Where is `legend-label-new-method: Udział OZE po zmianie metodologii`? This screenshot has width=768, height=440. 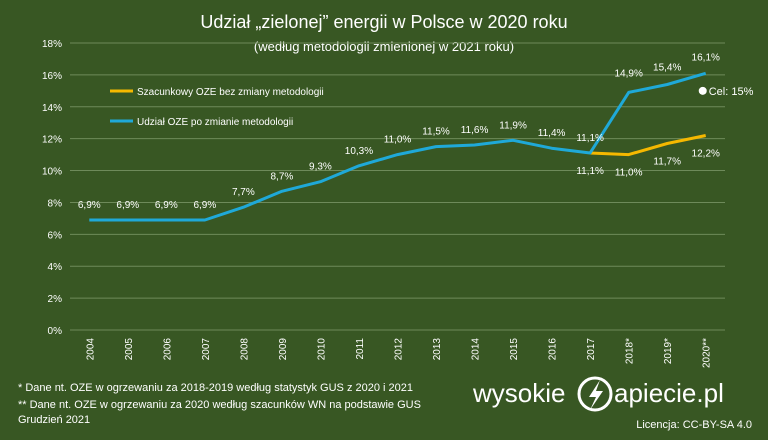
legend-label-new-method: Udział OZE po zmianie metodologii is located at coordinates (215, 122).